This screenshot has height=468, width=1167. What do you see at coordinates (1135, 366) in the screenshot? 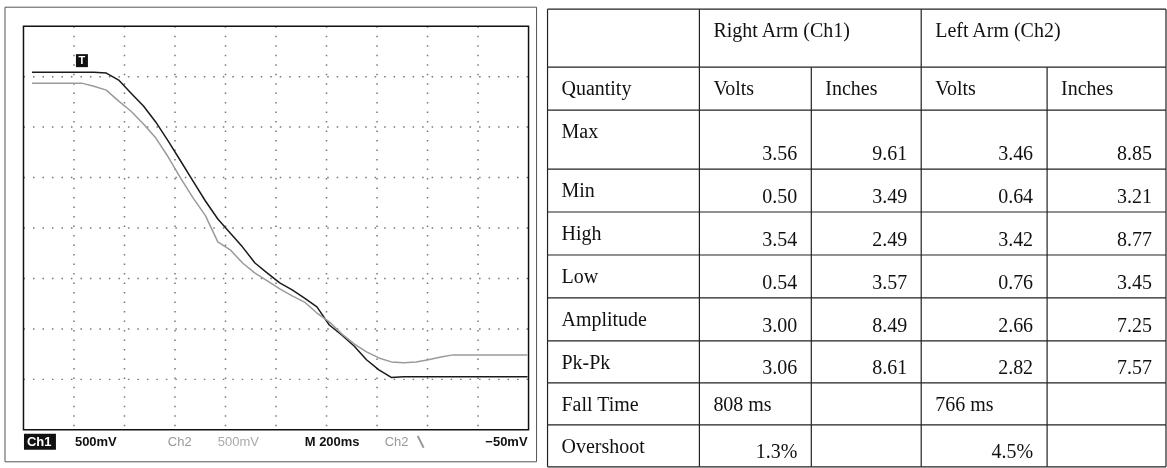
I see `text: 7.57` at bounding box center [1135, 366].